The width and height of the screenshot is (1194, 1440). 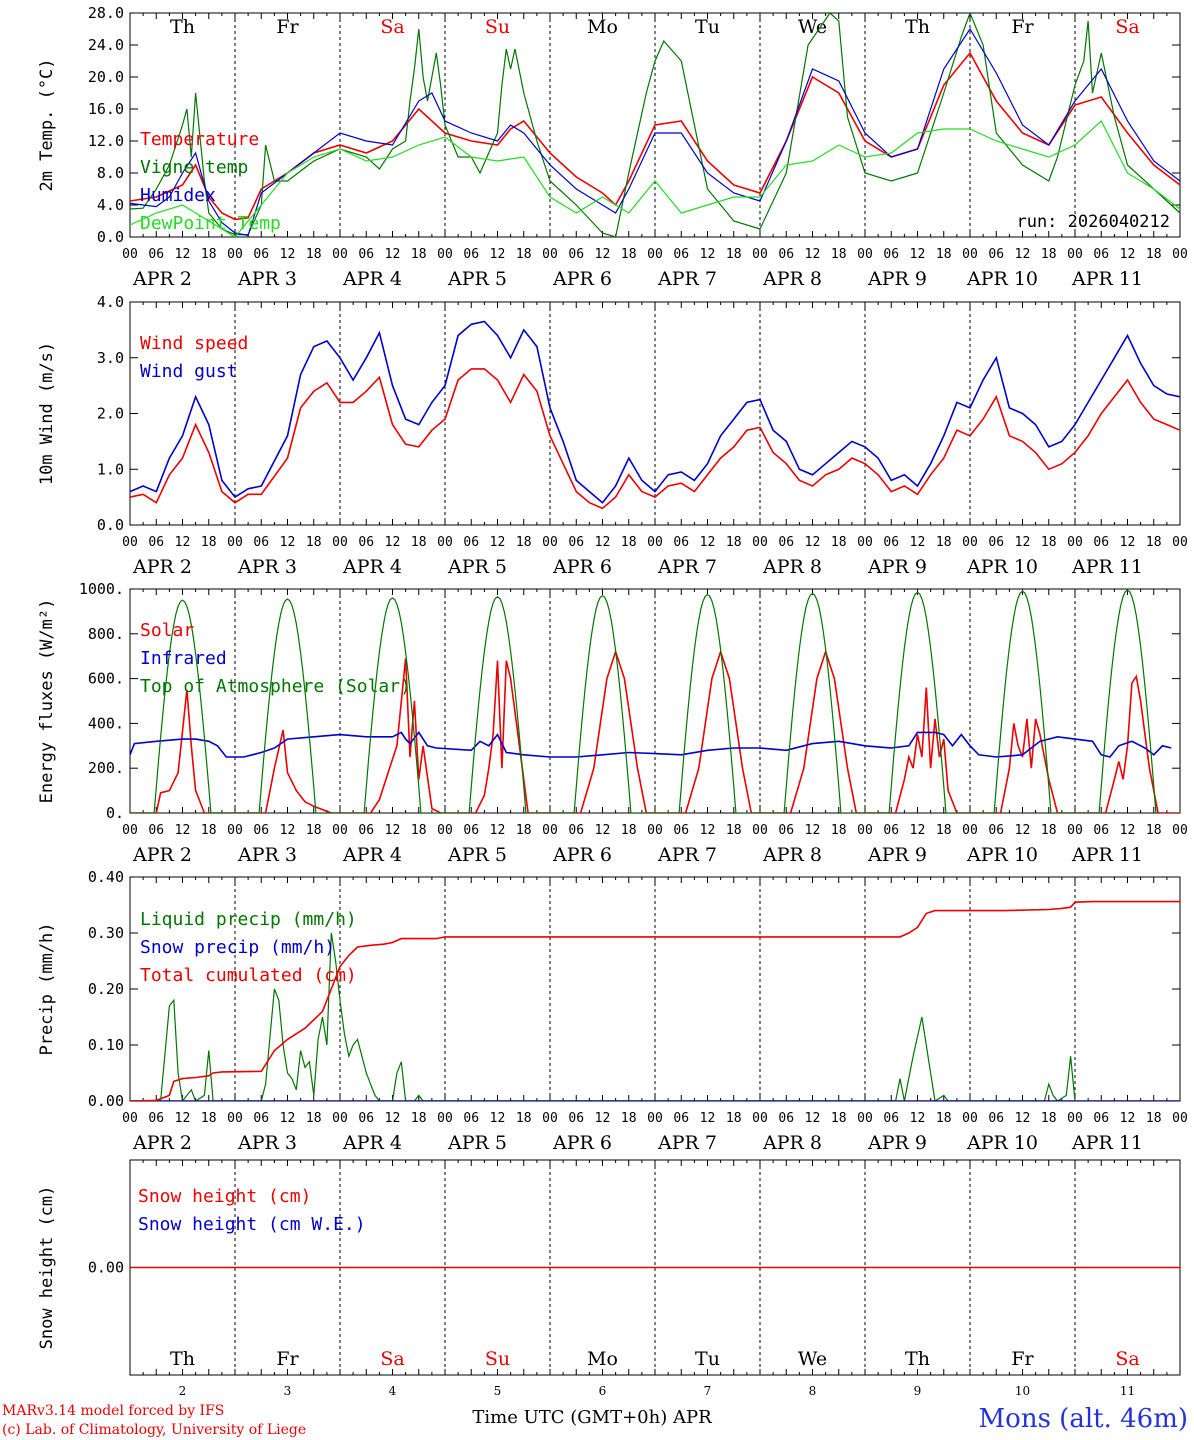 I want to click on series-line-dewpoint-temp, so click(x=655, y=178).